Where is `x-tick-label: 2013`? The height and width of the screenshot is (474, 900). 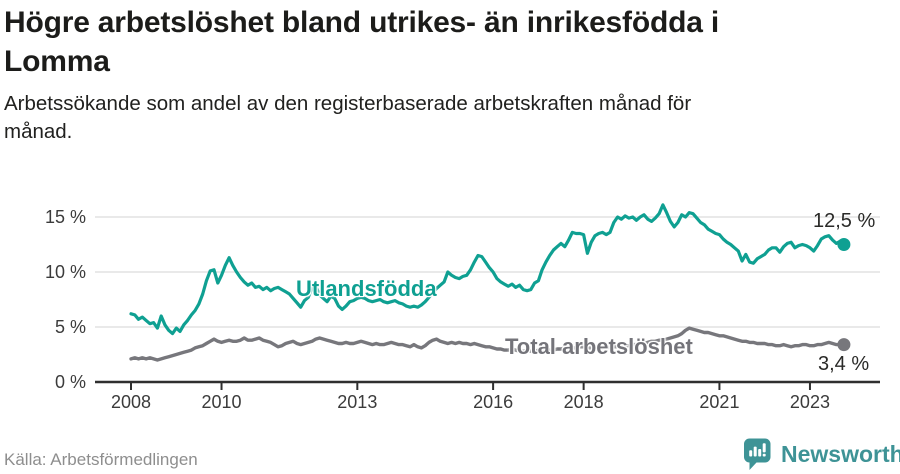 x-tick-label: 2013 is located at coordinates (357, 402).